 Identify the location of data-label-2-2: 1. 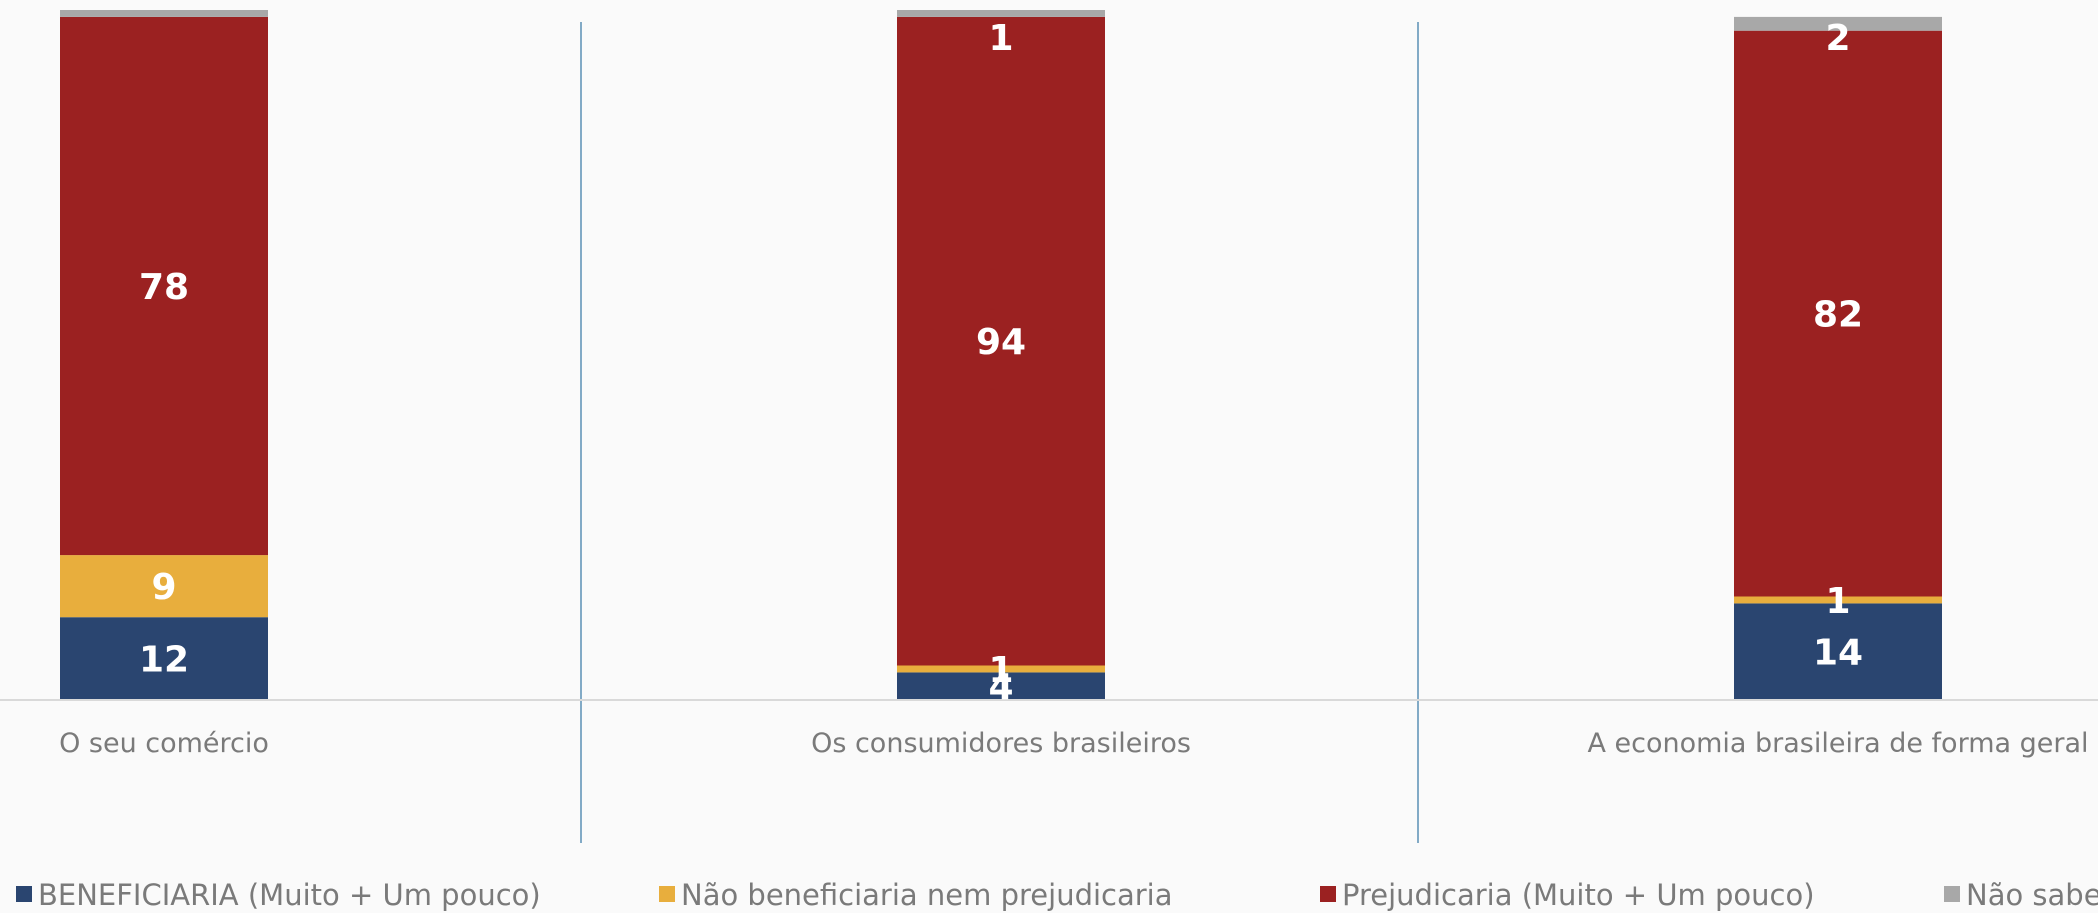
(1000, 670).